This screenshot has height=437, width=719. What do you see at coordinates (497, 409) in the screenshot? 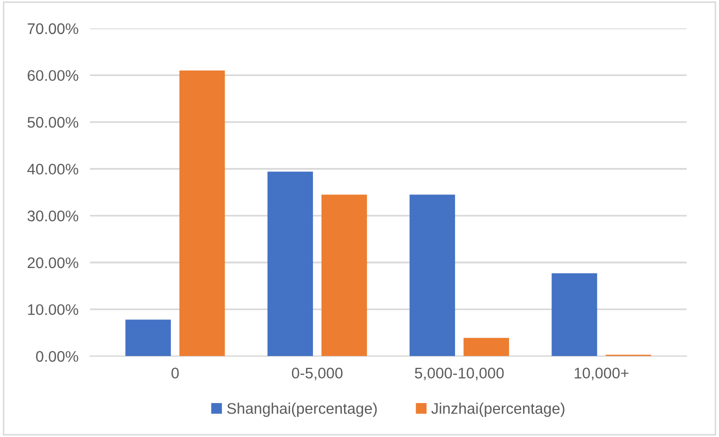
I see `legend-label: Jinzhai(percentage)` at bounding box center [497, 409].